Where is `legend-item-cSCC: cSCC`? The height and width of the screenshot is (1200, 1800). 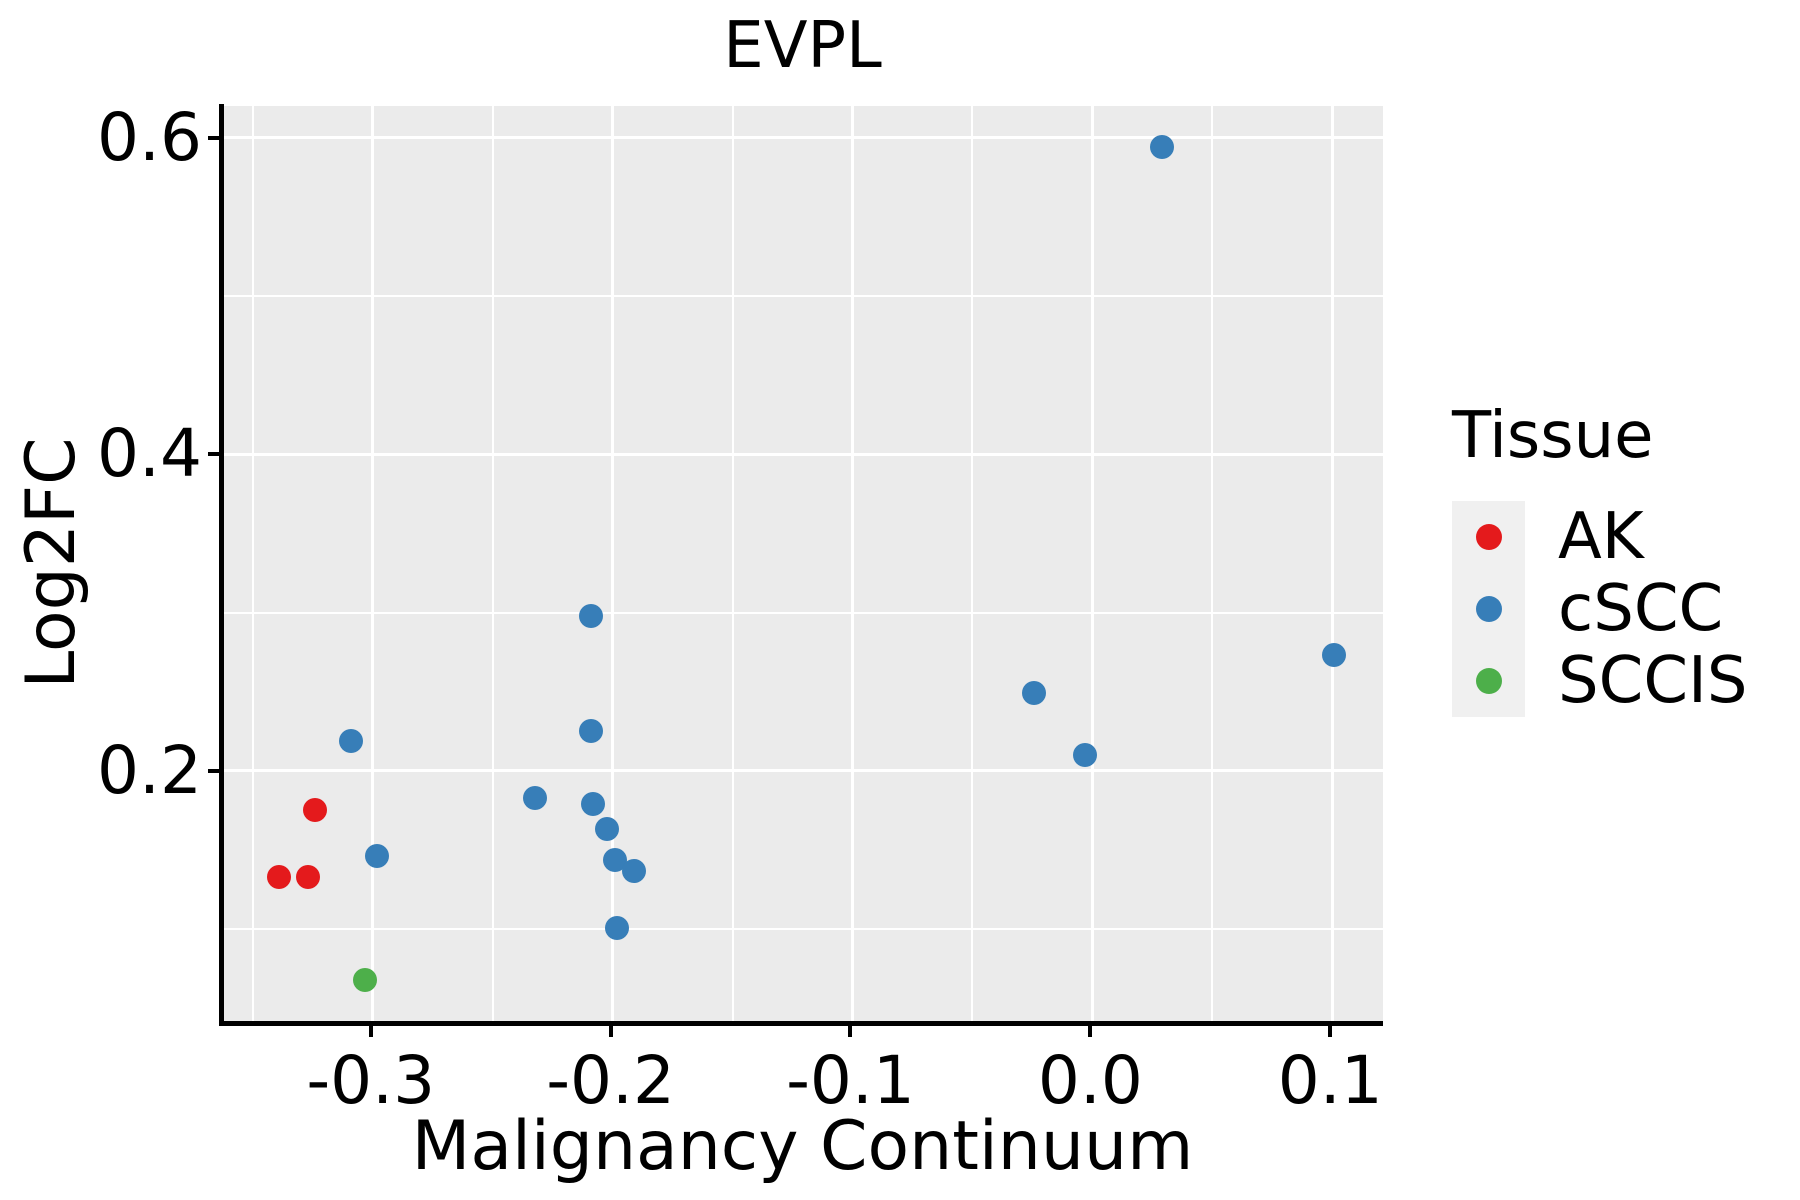
legend-item-cSCC: cSCC is located at coordinates (1600, 608).